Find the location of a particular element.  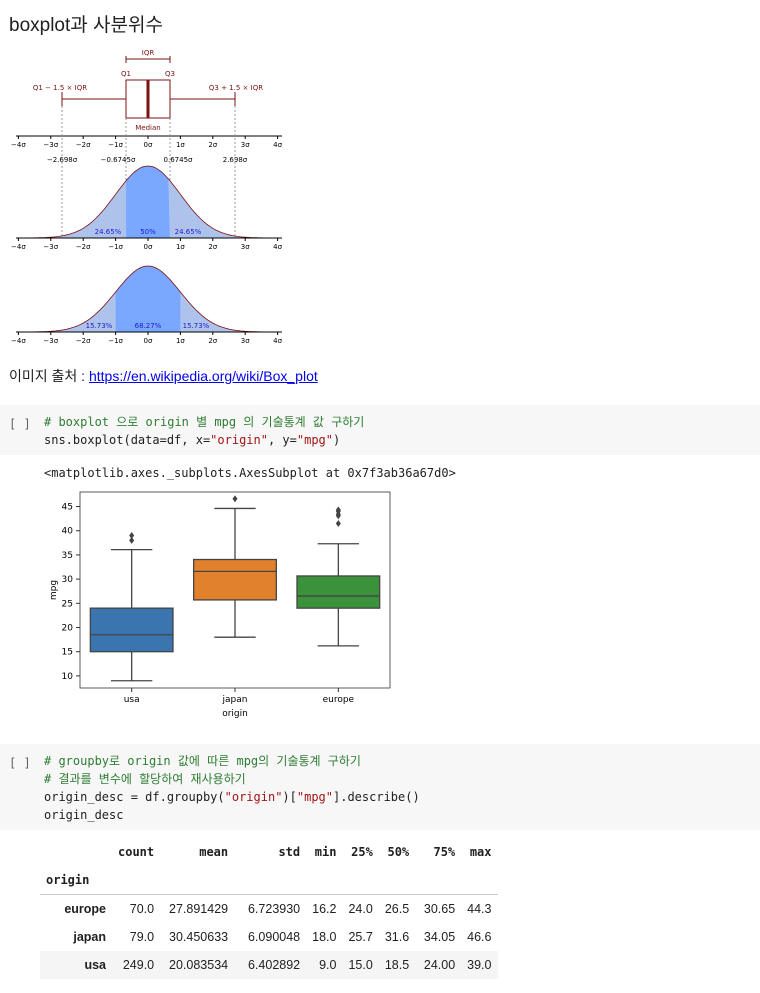

column-header: max is located at coordinates (480, 852).